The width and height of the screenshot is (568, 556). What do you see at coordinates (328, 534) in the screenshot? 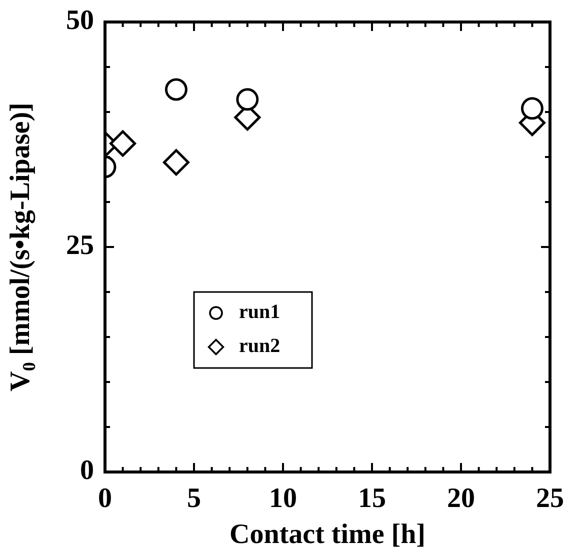
I see `x-axis-title: Contact time [h]` at bounding box center [328, 534].